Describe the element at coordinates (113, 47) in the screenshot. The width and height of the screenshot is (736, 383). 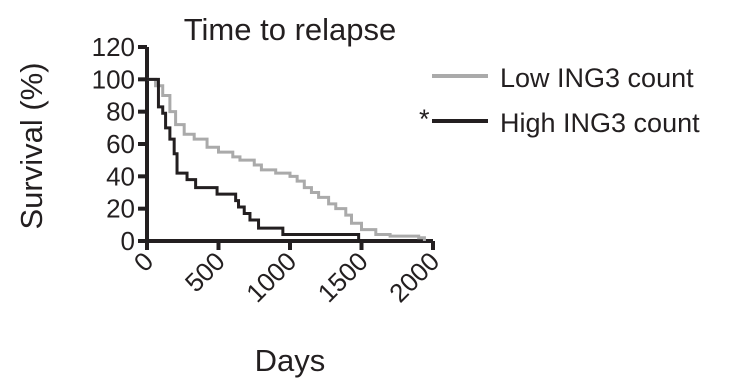
I see `y-tick-label: 120` at that location.